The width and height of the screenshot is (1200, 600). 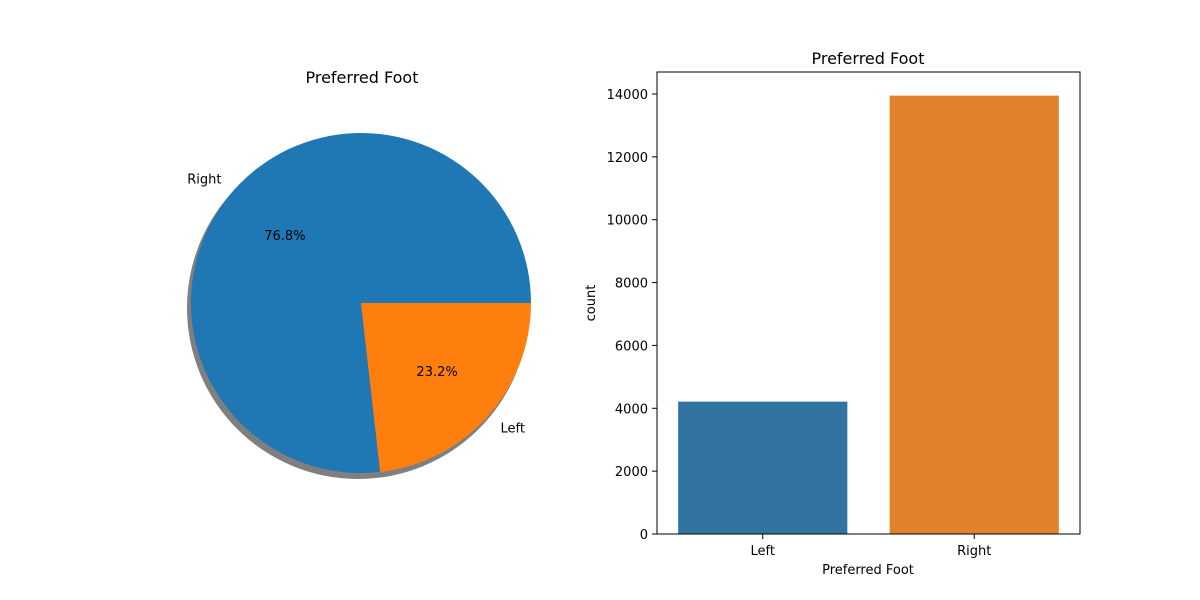 I want to click on pie-pct-left: 23.2%, so click(x=436, y=372).